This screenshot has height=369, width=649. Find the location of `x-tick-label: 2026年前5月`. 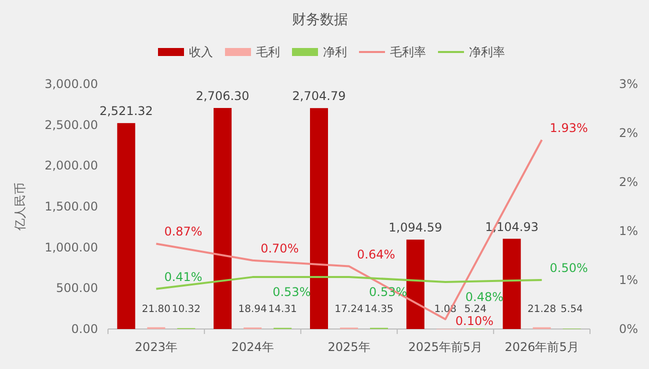

x-tick-label: 2026年前5月 is located at coordinates (541, 347).